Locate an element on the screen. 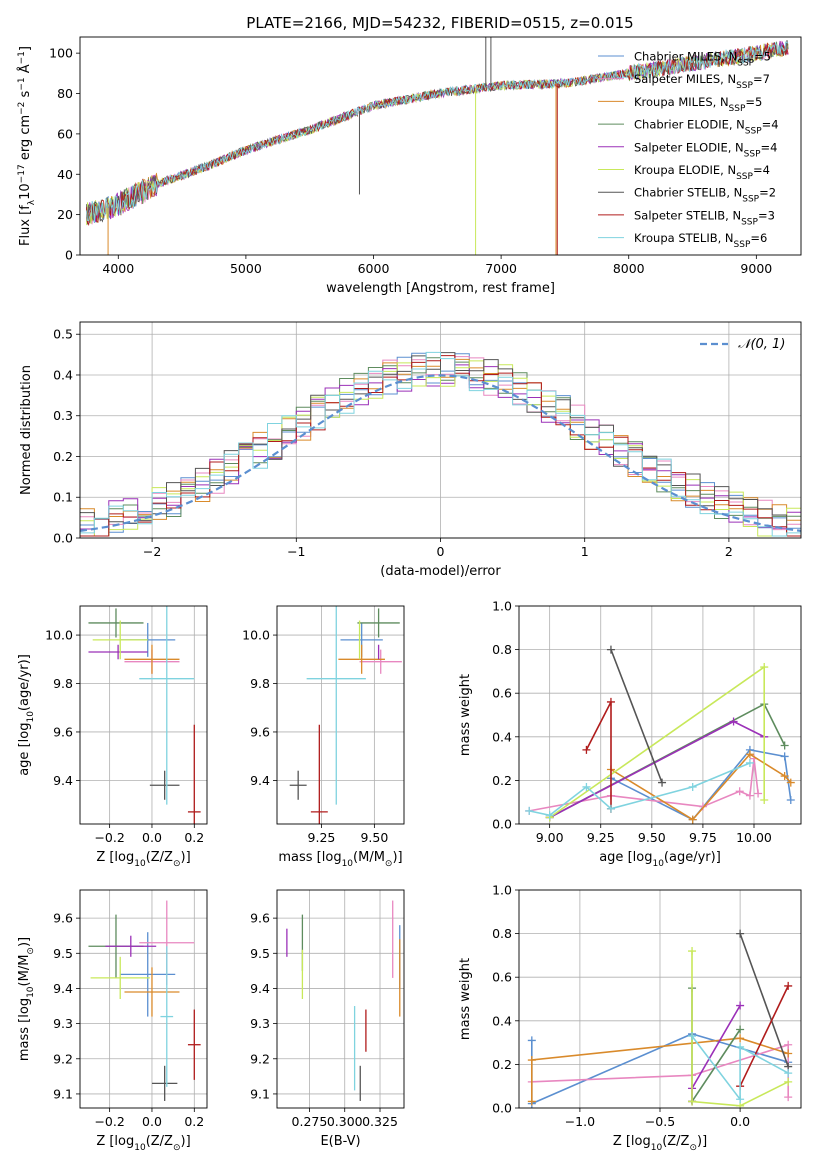  panel-mass-vs-ebv: 0.275 0.300 0.325 9.1 9.2 9.3 9.4 9.5 9.6 E(B-V) is located at coordinates (327, 1019).